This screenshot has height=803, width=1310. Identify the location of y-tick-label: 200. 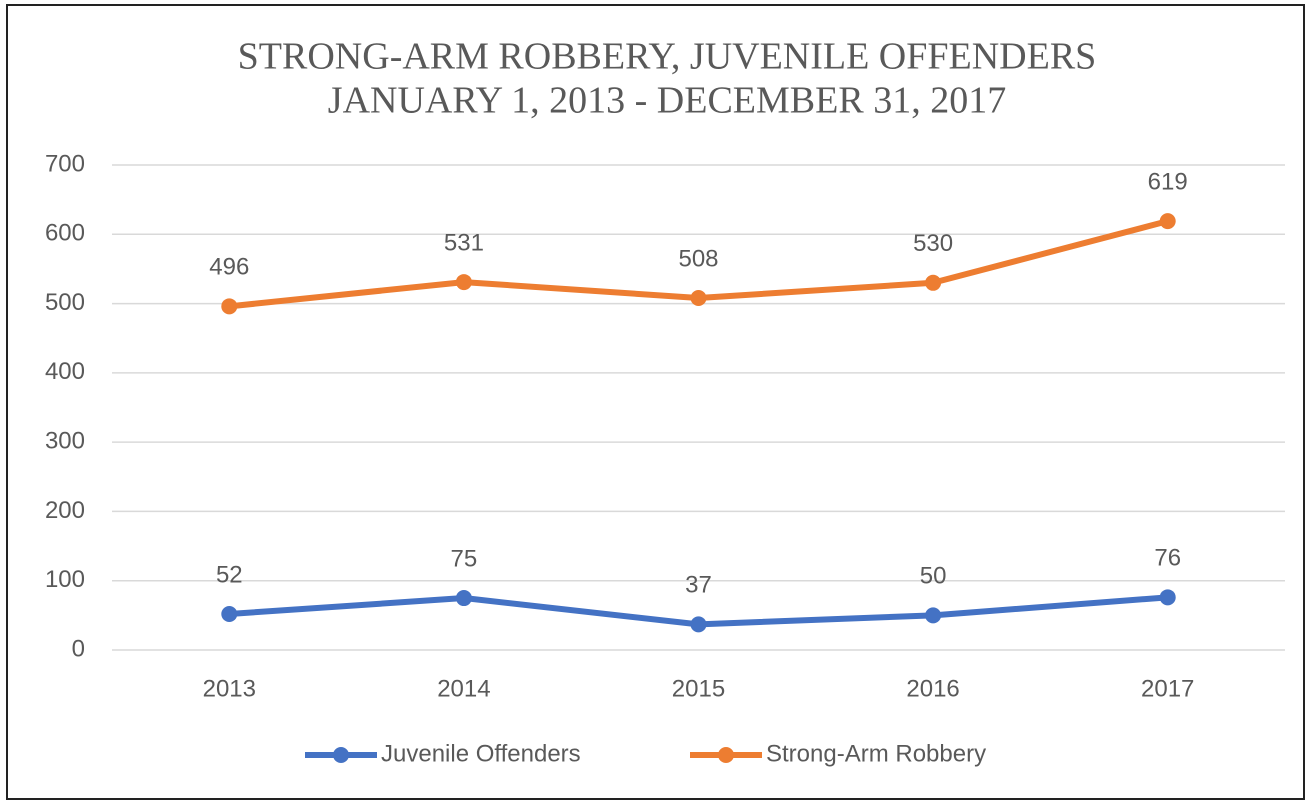
(65, 510).